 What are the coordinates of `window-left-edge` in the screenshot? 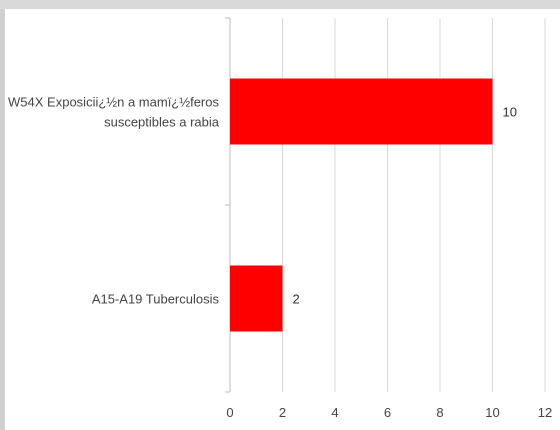 It's located at (2, 219).